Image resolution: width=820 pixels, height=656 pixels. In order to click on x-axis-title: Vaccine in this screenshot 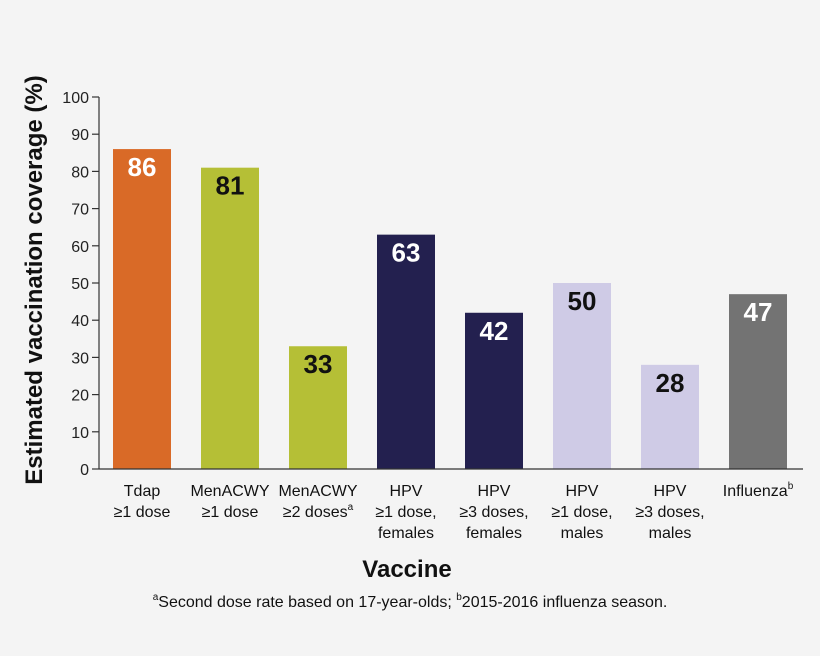, I will do `click(406, 569)`.